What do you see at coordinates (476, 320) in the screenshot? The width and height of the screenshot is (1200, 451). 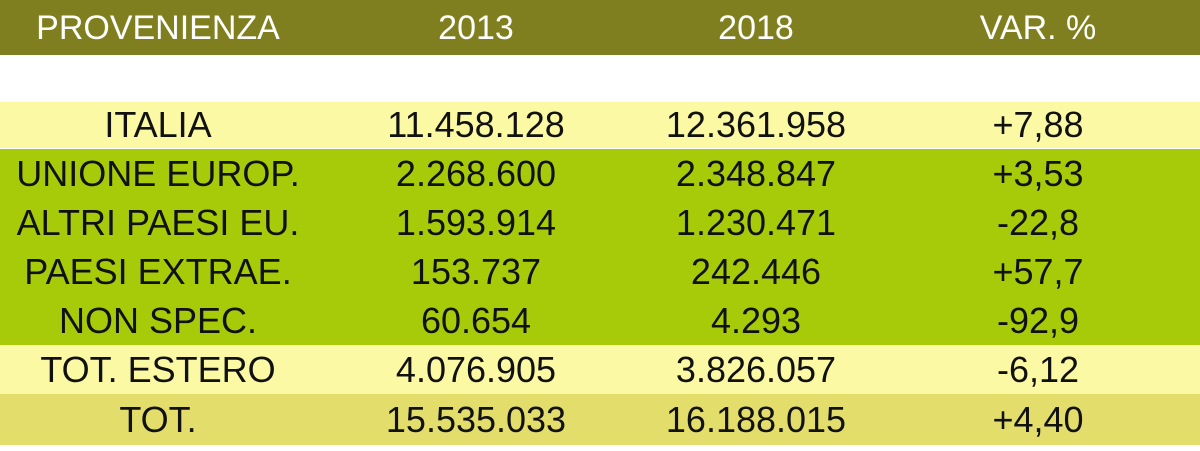 I see `value-2013: 60.654` at bounding box center [476, 320].